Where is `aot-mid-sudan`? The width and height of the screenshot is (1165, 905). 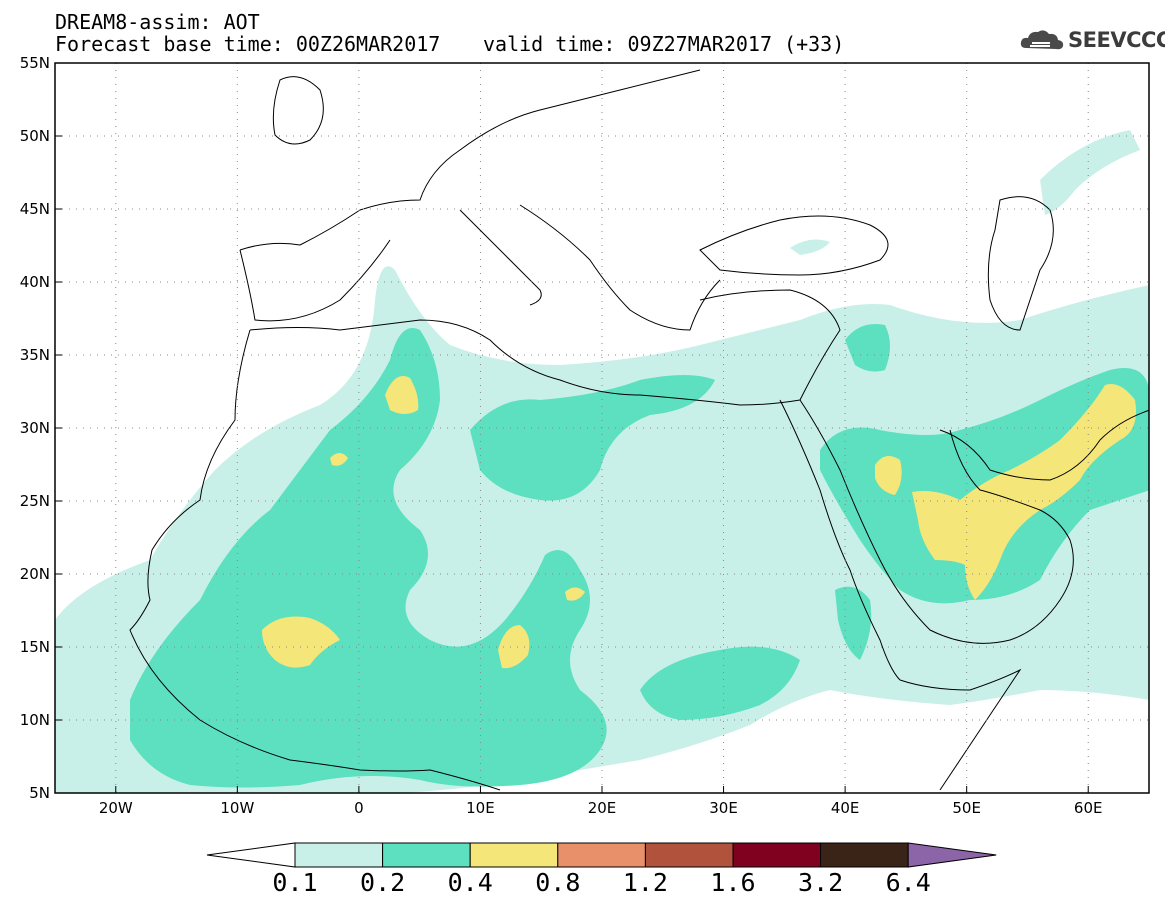
aot-mid-sudan is located at coordinates (720, 683).